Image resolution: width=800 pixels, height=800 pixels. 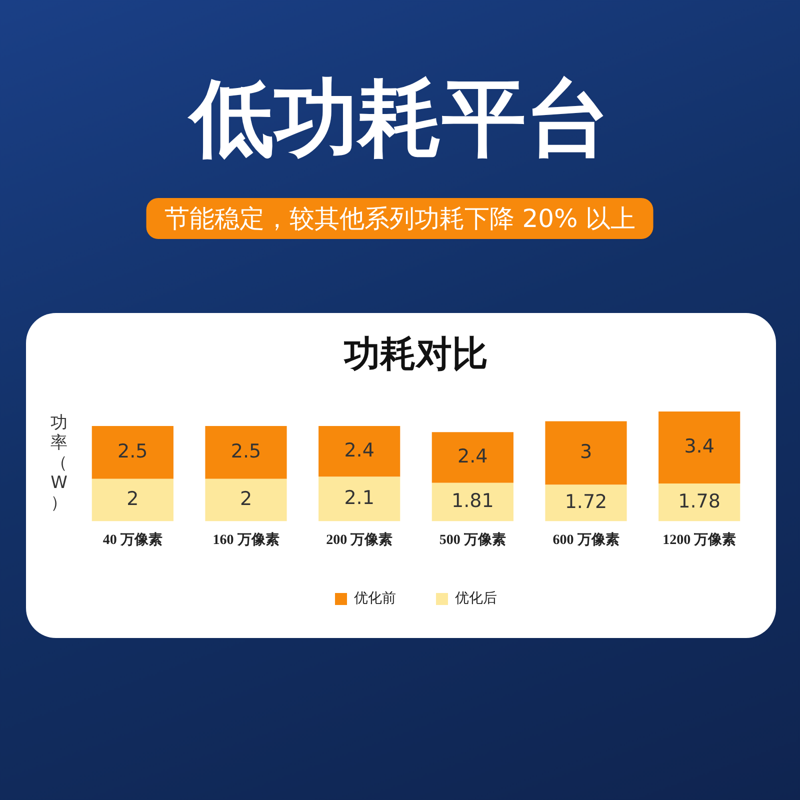 I want to click on x-tick-label: 40 万像素, so click(x=132, y=540).